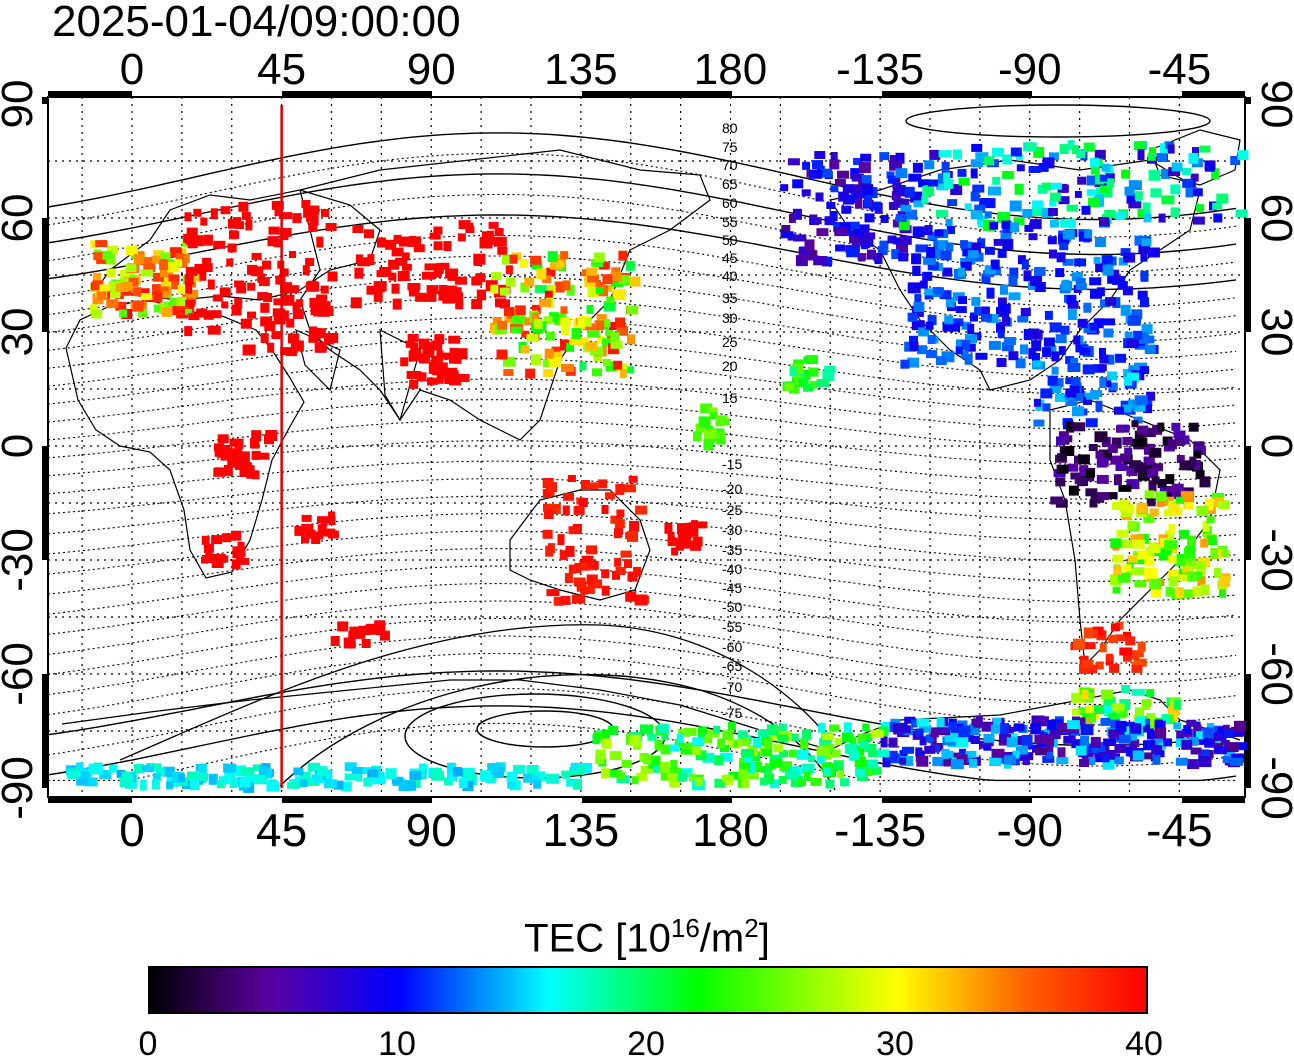 This screenshot has height=1063, width=1294. Describe the element at coordinates (730, 128) in the screenshot. I see `contour-label: 80` at that location.